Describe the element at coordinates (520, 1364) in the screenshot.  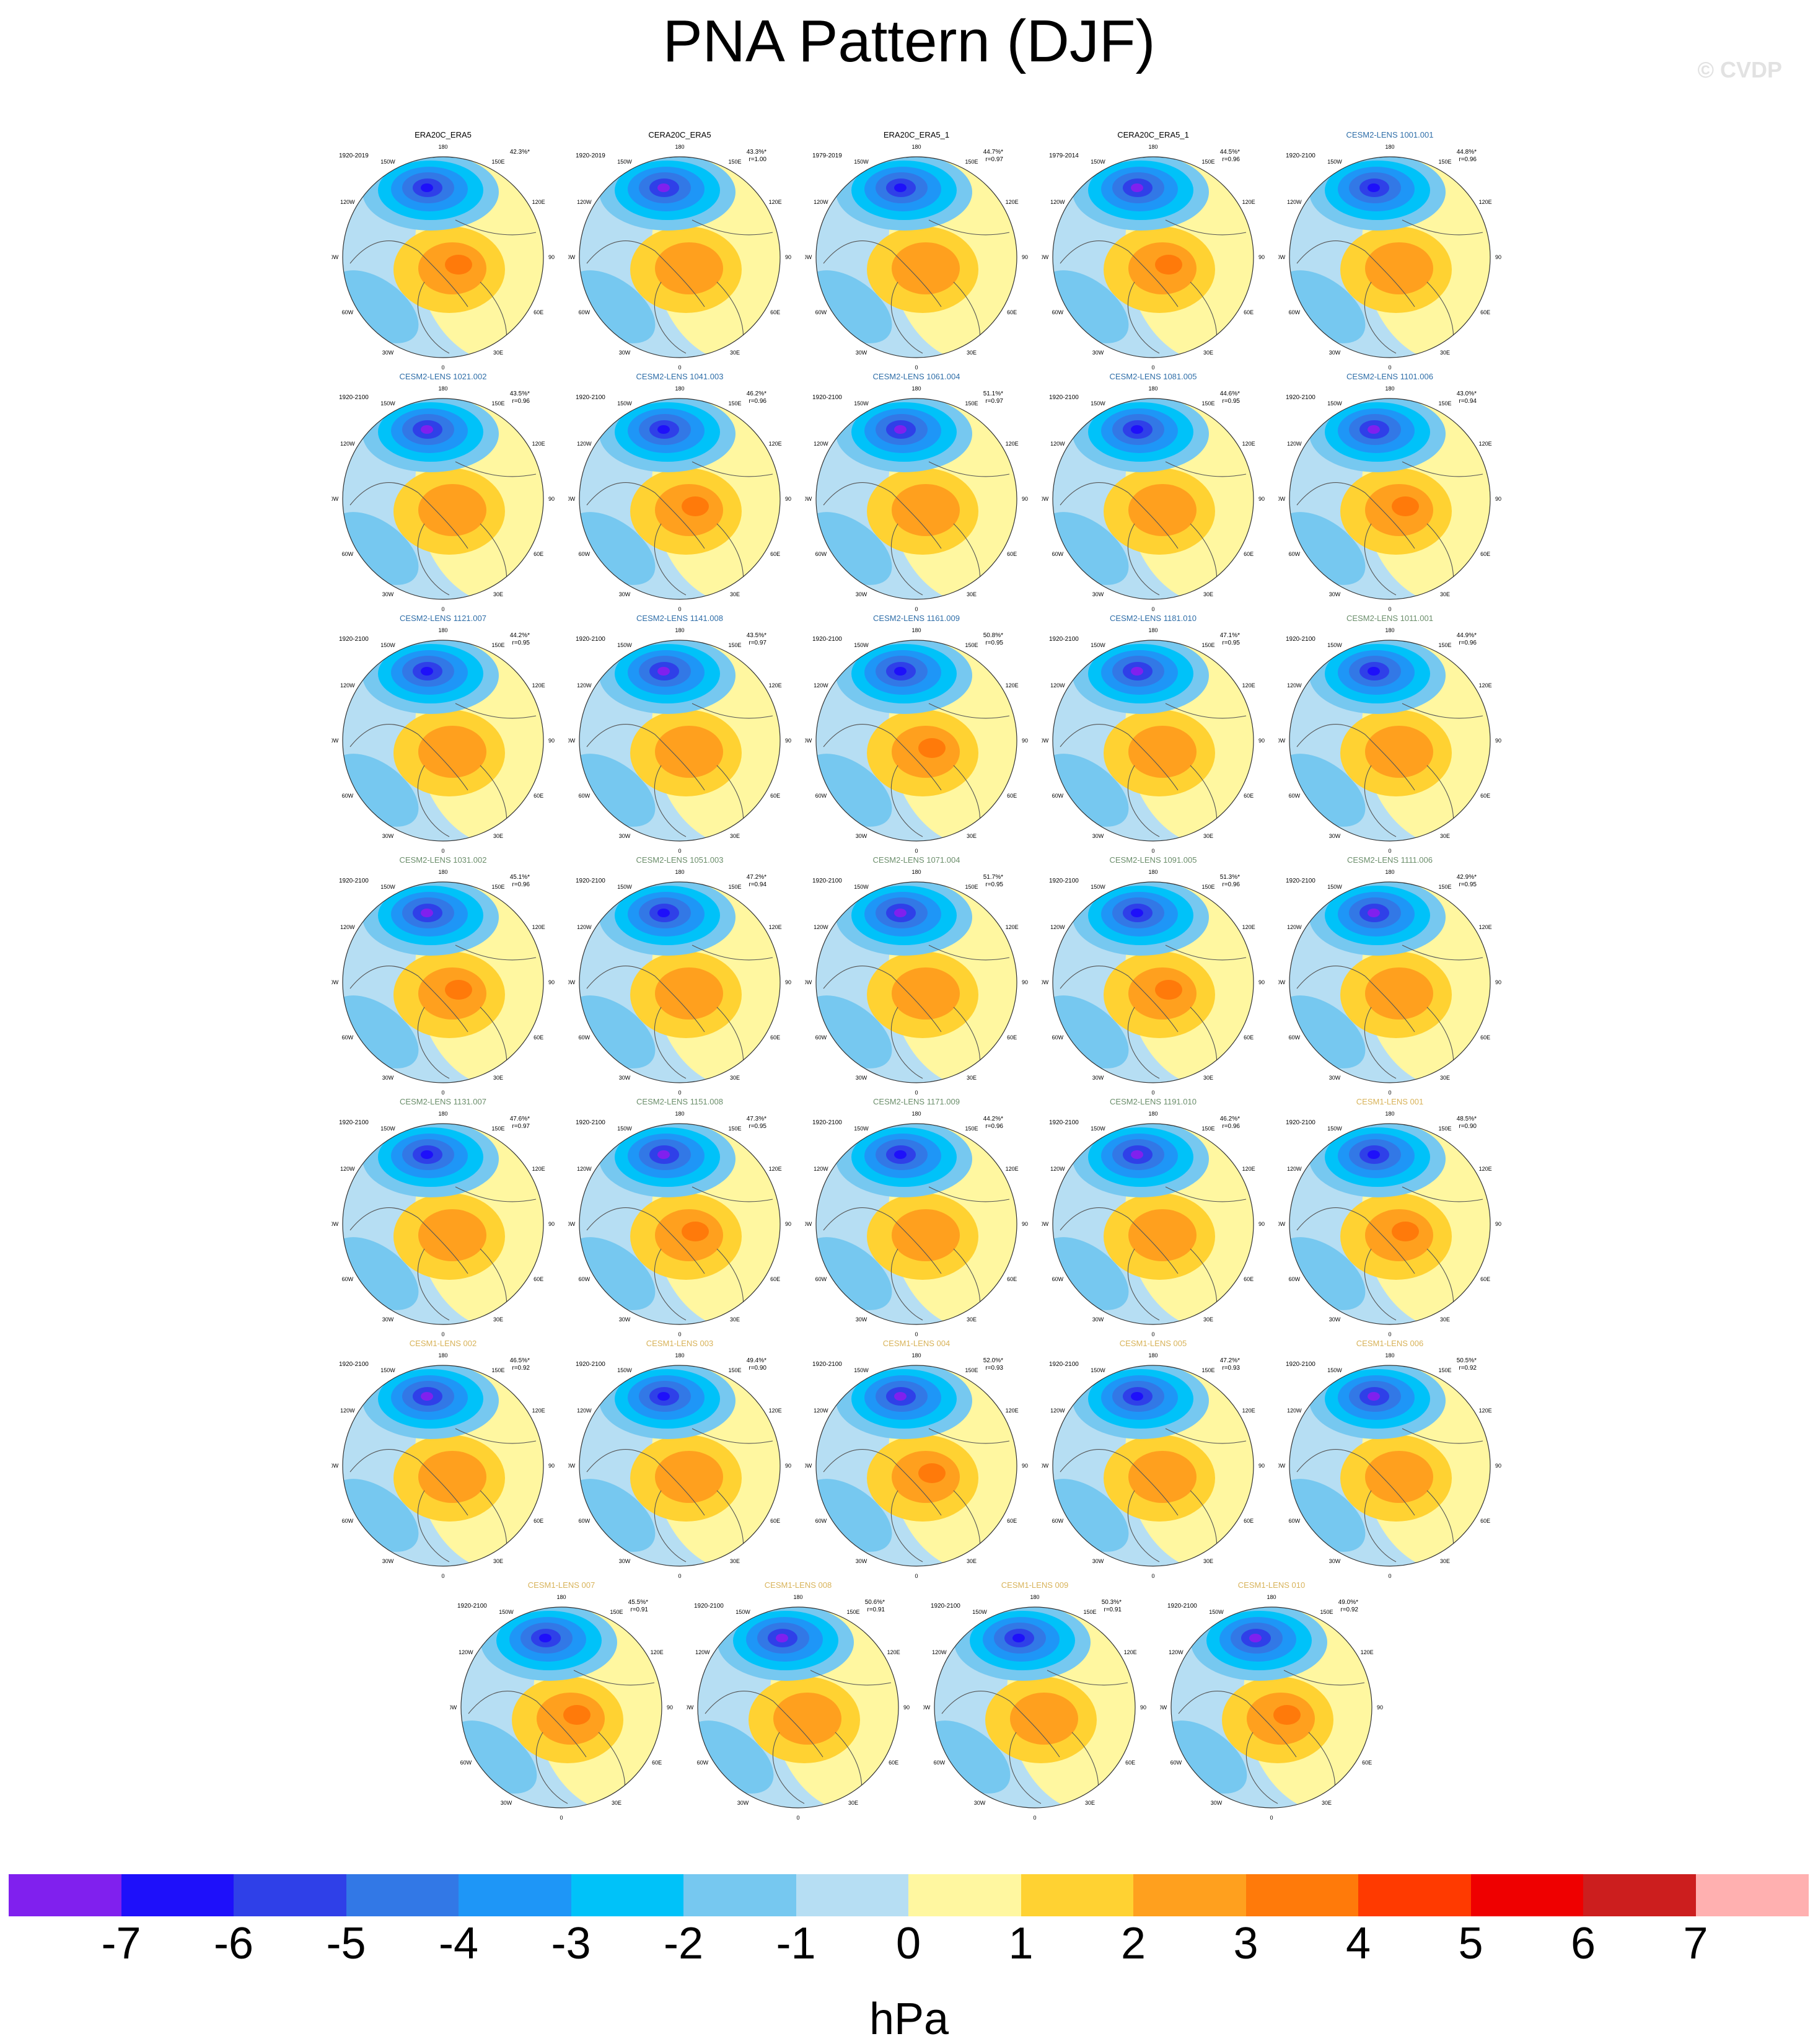
I see `panel-stats: 46.5%* r=0.92` at that location.